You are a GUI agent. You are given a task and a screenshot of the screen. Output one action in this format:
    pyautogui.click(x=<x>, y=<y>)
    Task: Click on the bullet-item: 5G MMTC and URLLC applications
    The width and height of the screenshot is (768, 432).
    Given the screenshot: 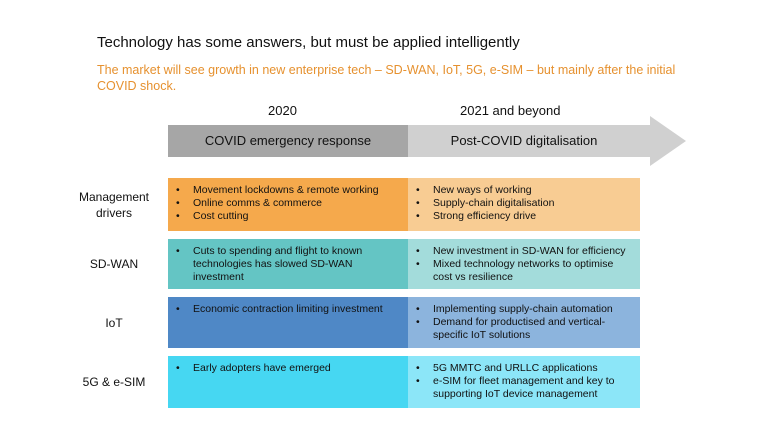 What is the action you would take?
    pyautogui.click(x=525, y=368)
    